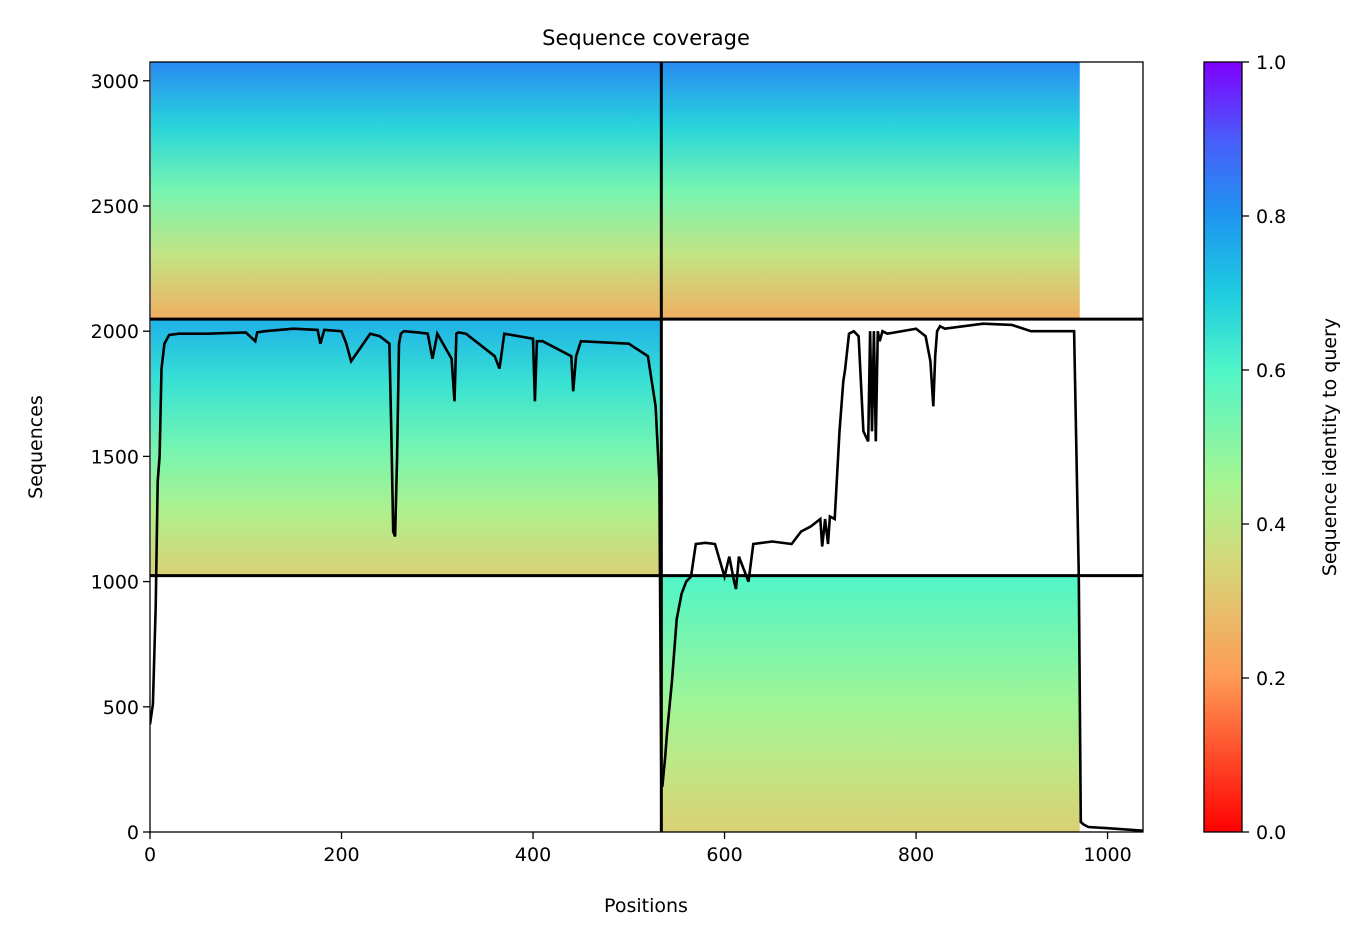 This screenshot has width=1364, height=939. What do you see at coordinates (115, 583) in the screenshot?
I see `y-tick-label: 1000` at bounding box center [115, 583].